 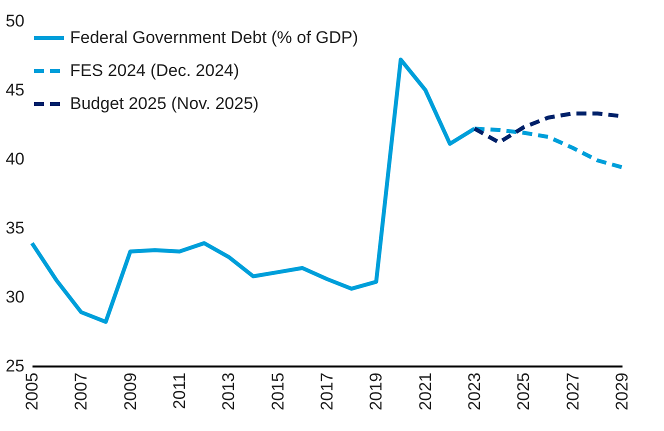 I want to click on x-tick-label: 2009, so click(x=130, y=391).